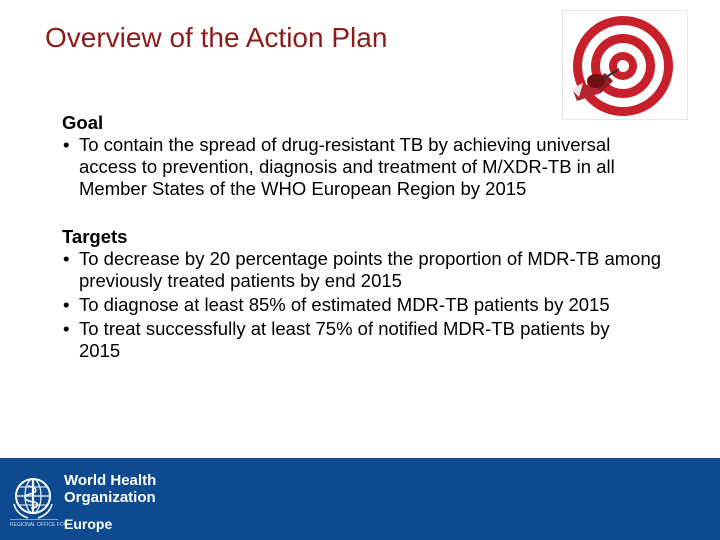 This screenshot has height=540, width=720. What do you see at coordinates (88, 524) in the screenshot?
I see `region-name: Europe` at bounding box center [88, 524].